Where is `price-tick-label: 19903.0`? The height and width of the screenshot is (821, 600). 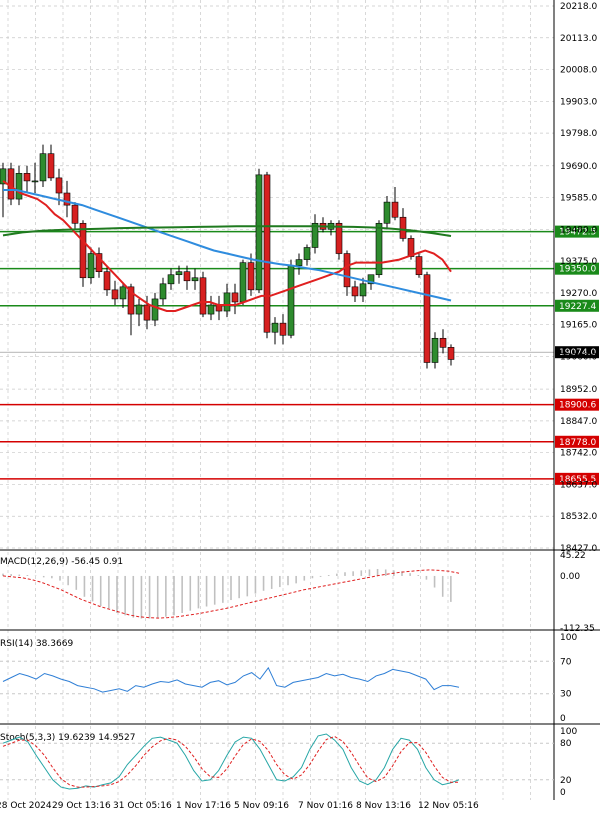 price-tick-label: 19903.0 is located at coordinates (578, 102).